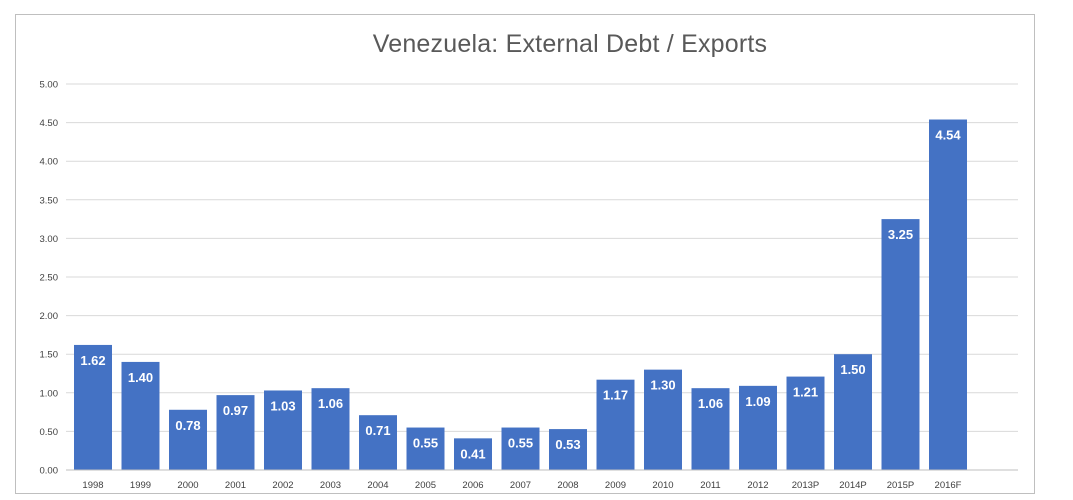  What do you see at coordinates (948, 485) in the screenshot?
I see `x-tick-label: 2016F` at bounding box center [948, 485].